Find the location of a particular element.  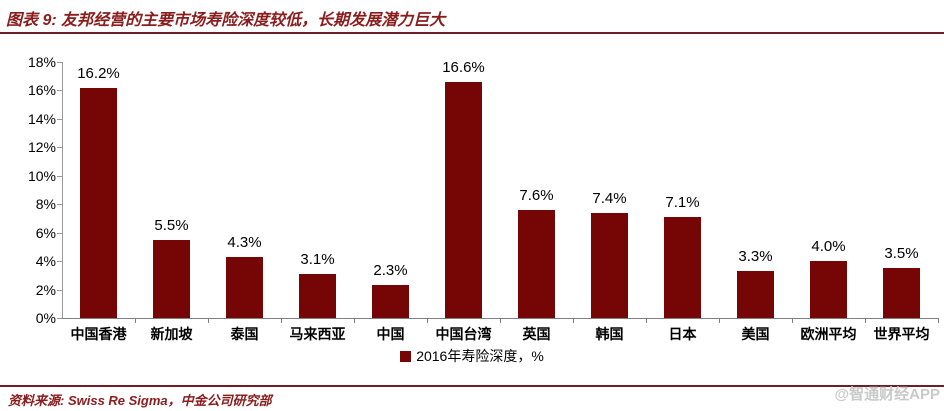

y-axis-tick-label: 2% is located at coordinates (45, 289).